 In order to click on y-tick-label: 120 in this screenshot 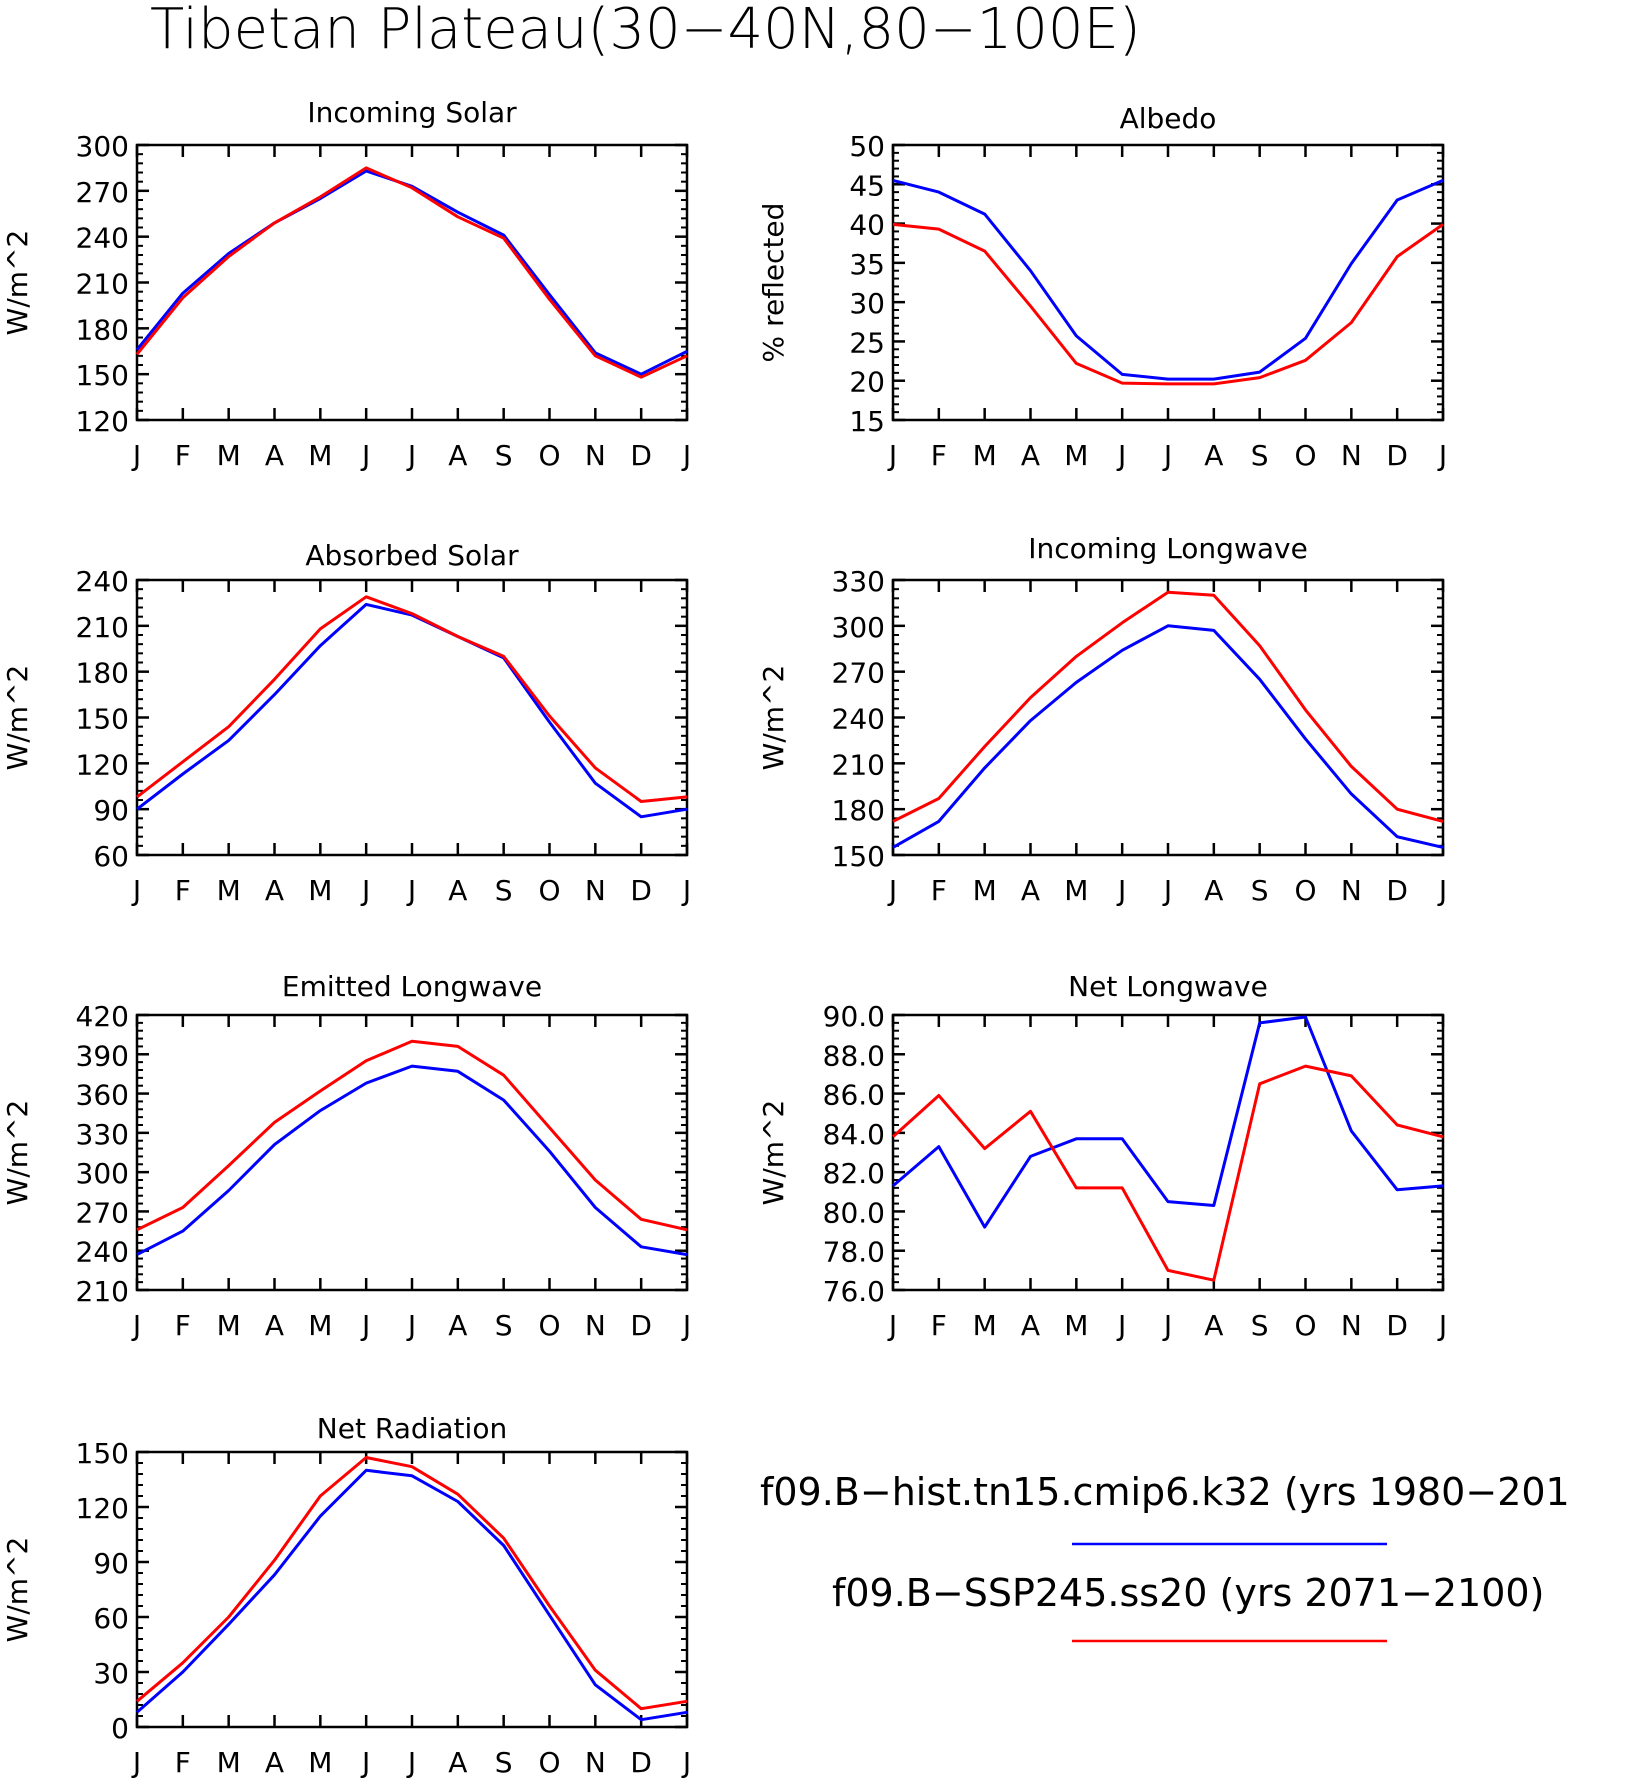, I will do `click(102, 421)`.